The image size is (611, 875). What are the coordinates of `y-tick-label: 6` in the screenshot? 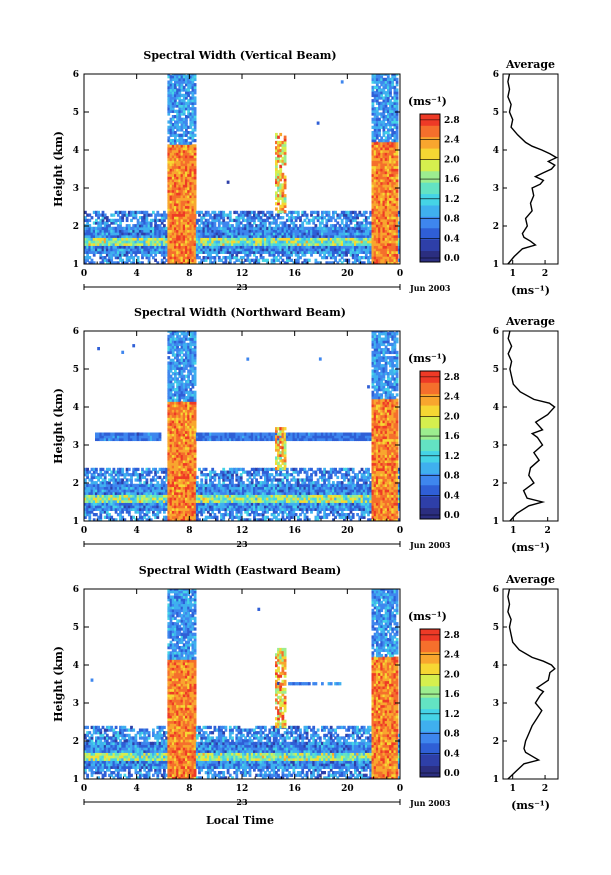 It's located at (76, 75).